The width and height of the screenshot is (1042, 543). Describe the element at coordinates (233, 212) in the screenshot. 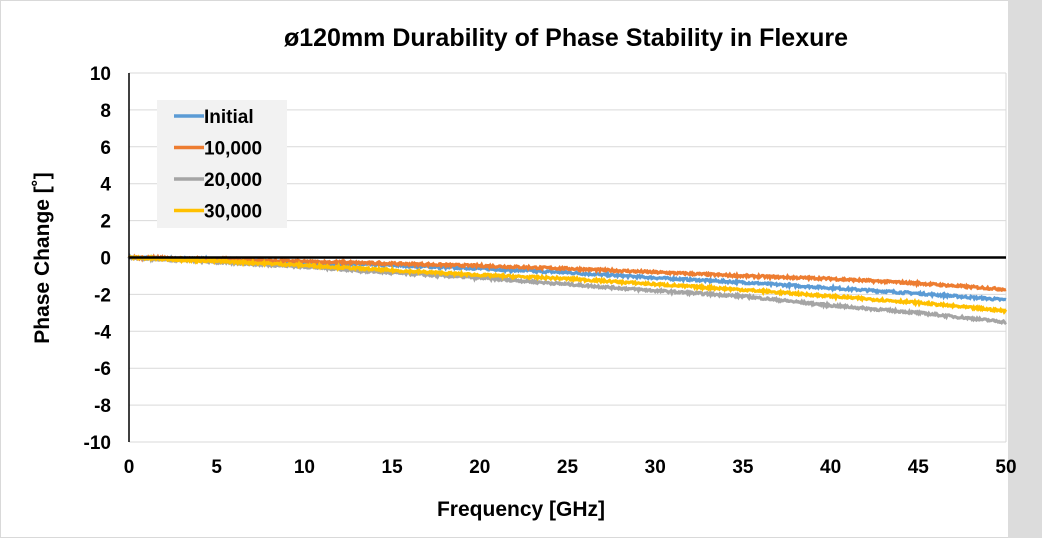

I see `legend-label: 30,000` at that location.